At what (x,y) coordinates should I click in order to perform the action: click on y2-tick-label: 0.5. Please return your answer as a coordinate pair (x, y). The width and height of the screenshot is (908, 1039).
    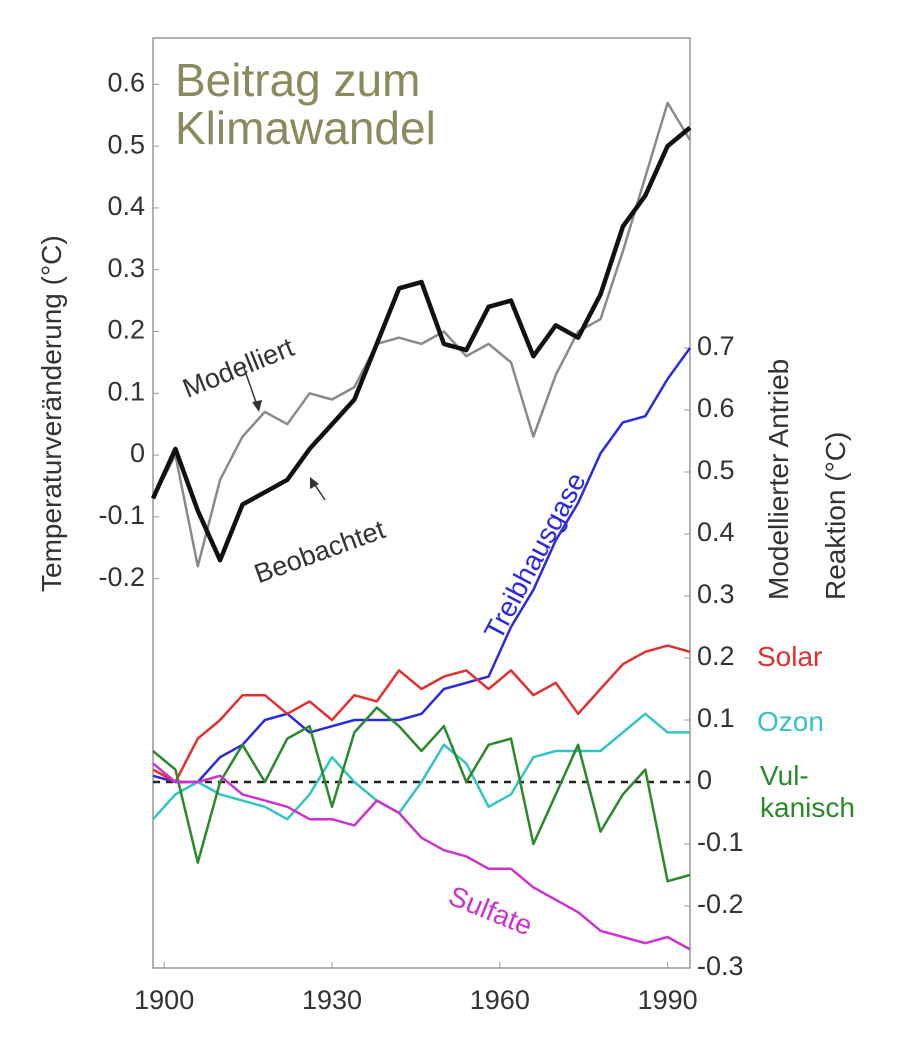
    Looking at the image, I should click on (716, 470).